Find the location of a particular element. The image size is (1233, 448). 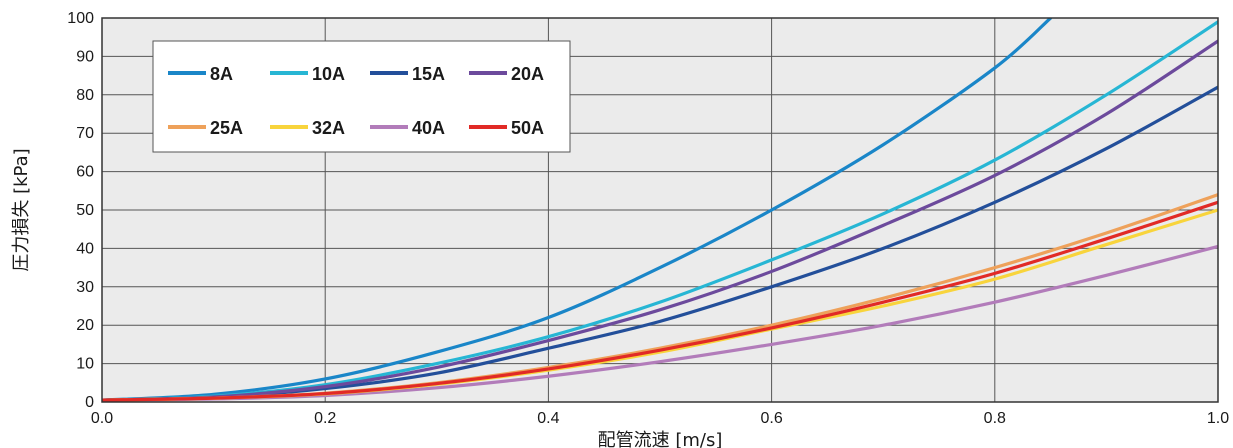

legend: 8A 10A 15A 20A 25A 32A 40A 50A is located at coordinates (361, 96).